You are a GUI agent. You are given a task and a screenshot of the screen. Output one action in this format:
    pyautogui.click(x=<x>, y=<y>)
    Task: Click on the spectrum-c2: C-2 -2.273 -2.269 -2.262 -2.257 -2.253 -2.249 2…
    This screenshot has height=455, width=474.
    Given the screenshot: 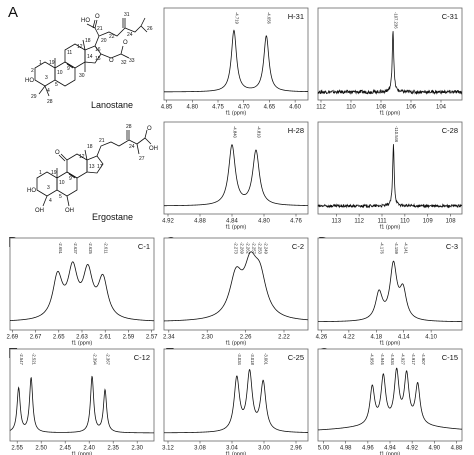 What is the action you would take?
    pyautogui.click(x=236, y=290)
    